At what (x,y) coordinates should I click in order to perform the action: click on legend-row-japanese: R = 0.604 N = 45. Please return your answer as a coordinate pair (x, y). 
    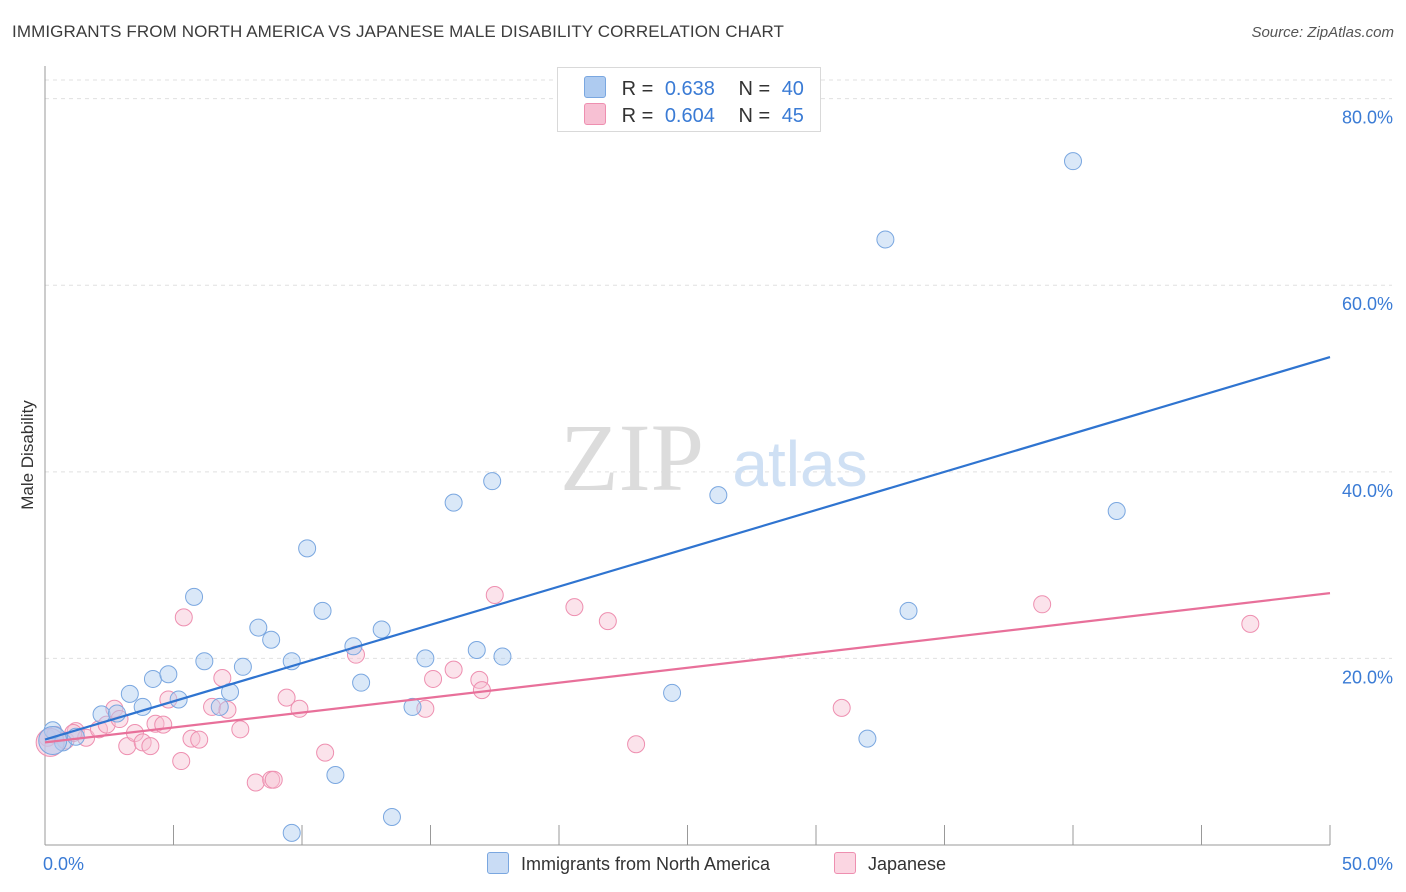
    Looking at the image, I should click on (694, 115).